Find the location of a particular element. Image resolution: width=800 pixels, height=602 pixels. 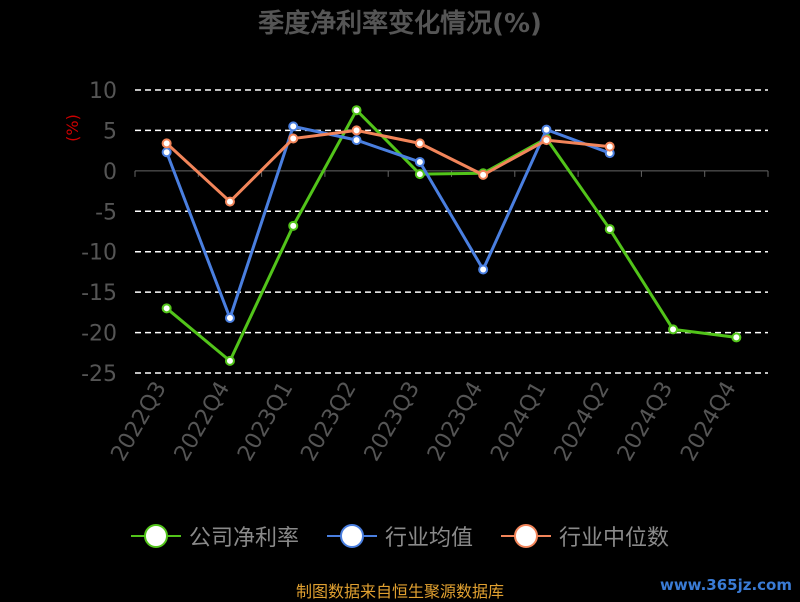

watermark: www.365jz.com is located at coordinates (725, 585).